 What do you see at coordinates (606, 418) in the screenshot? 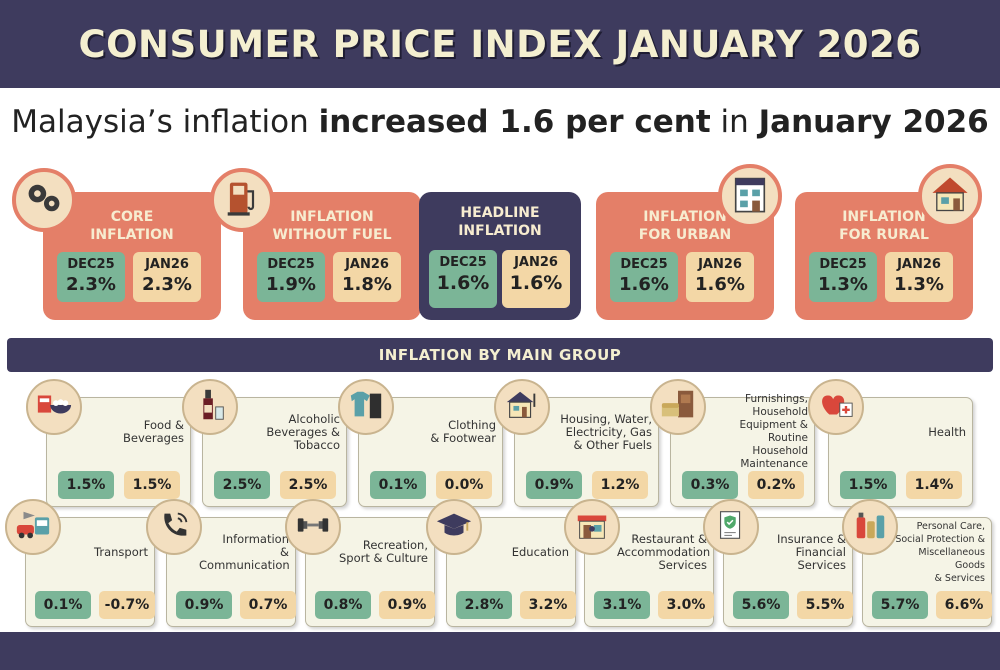
I see `group-label-line: Housing, Water,` at bounding box center [606, 418].